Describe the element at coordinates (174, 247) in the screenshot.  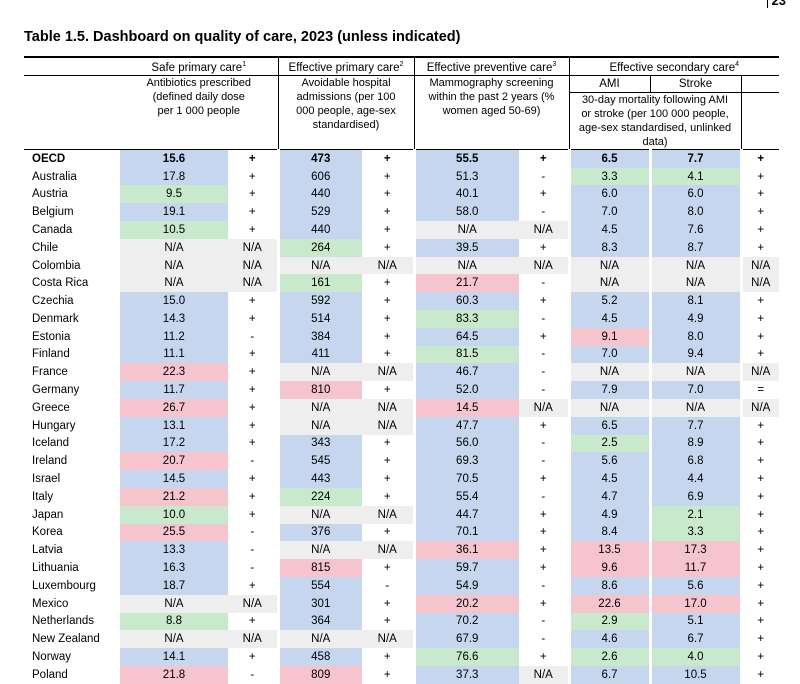
I see `antibiotics-value: N/A` at that location.